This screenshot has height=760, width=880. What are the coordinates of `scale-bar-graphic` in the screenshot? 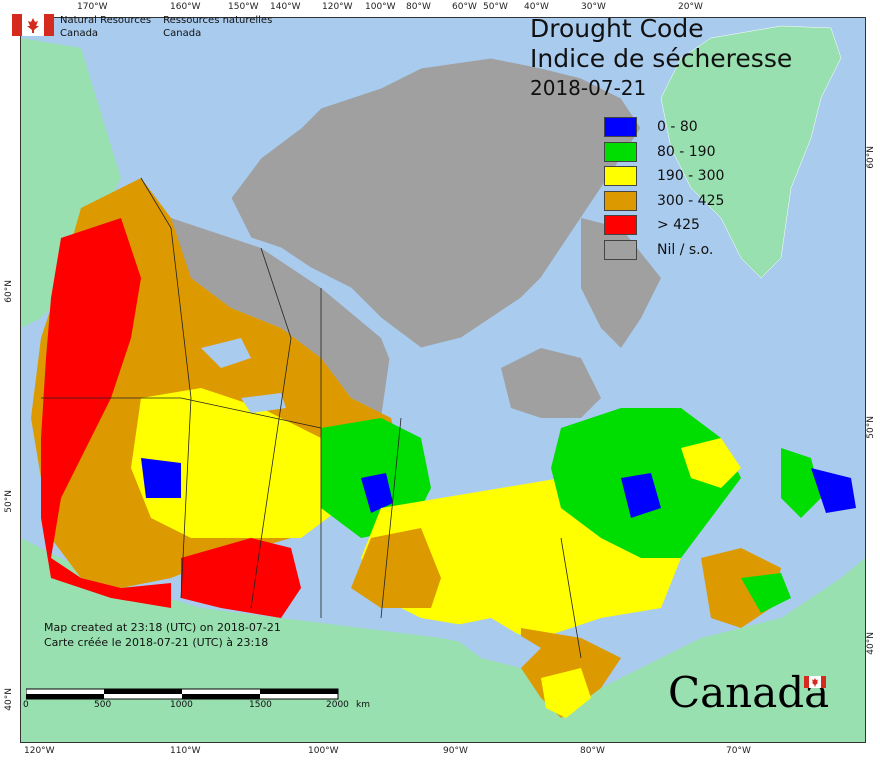 It's located at (182, 694).